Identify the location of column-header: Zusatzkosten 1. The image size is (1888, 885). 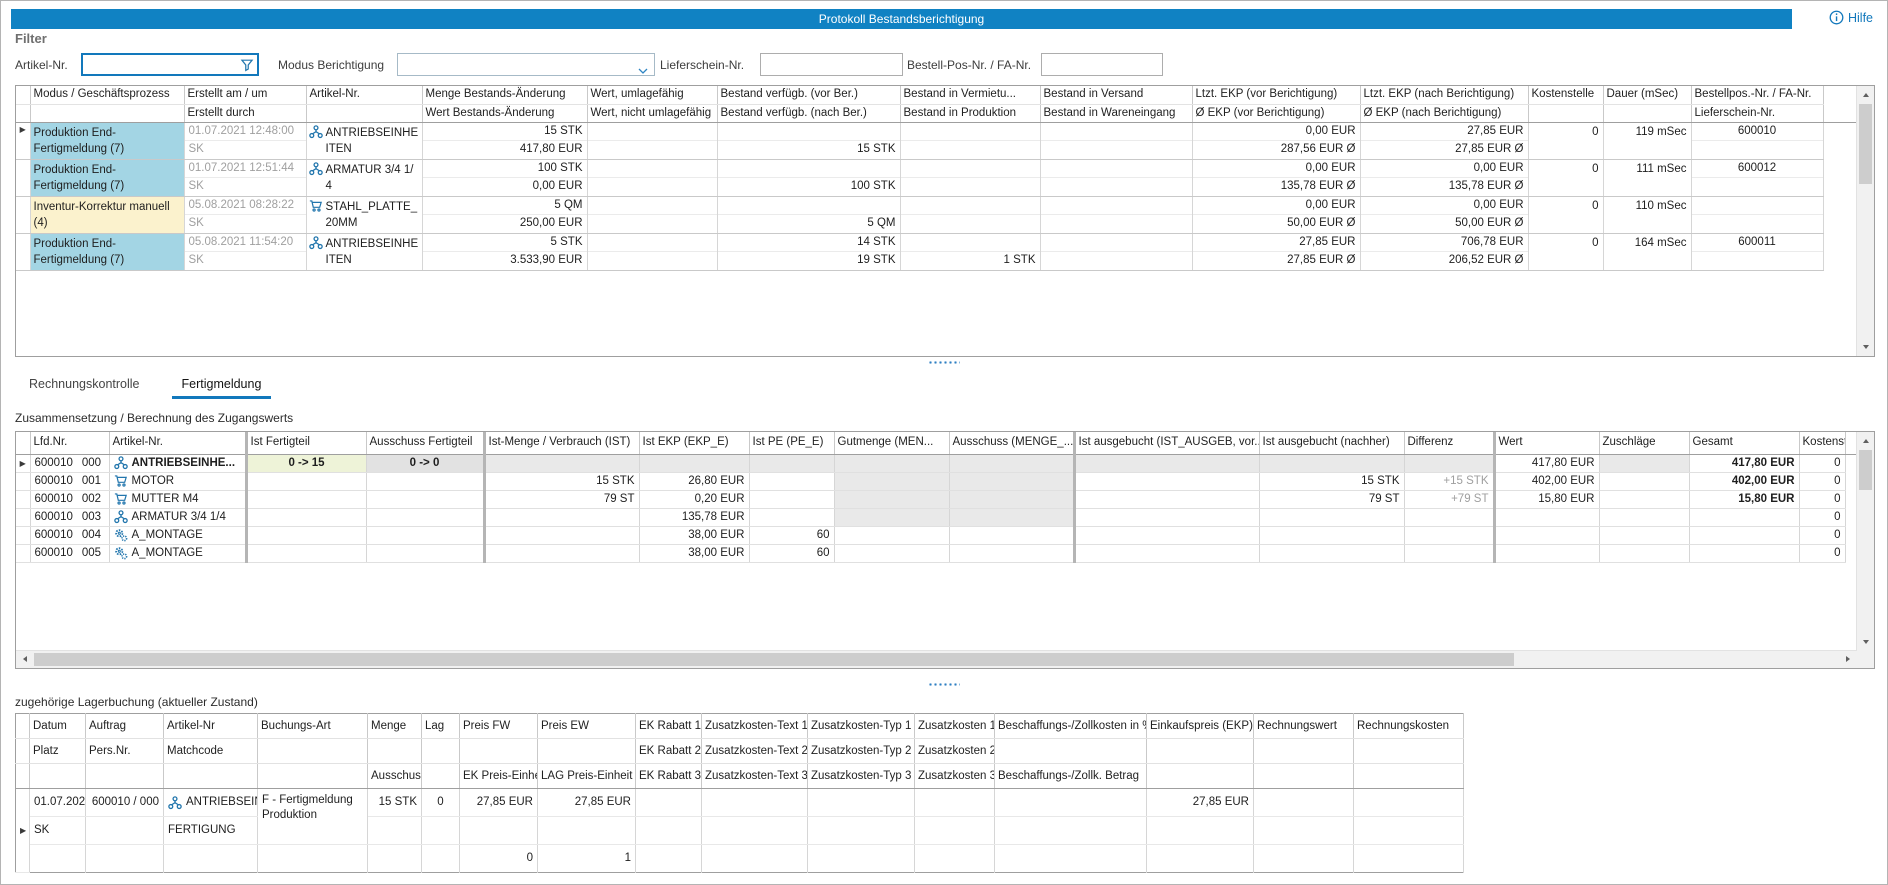
(954, 726).